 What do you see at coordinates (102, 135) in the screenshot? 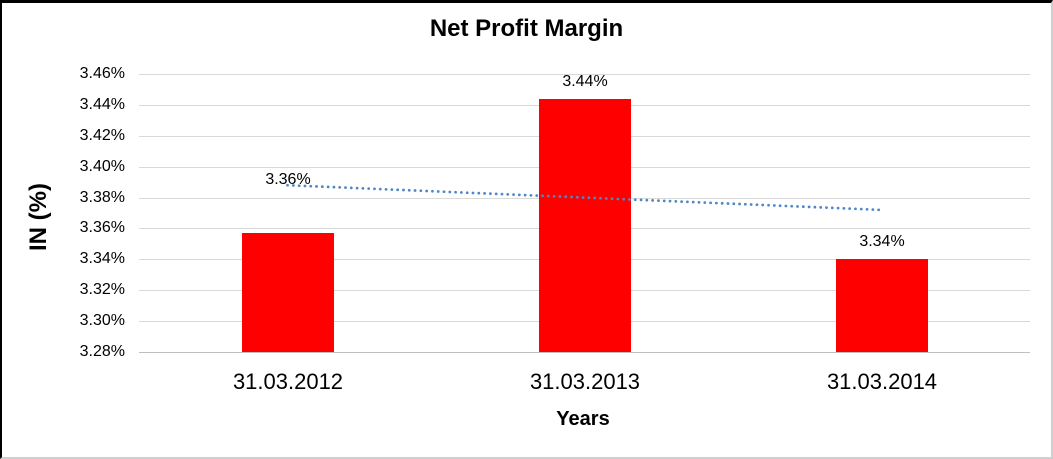
I see `y-tick-label-2: 3.42%` at bounding box center [102, 135].